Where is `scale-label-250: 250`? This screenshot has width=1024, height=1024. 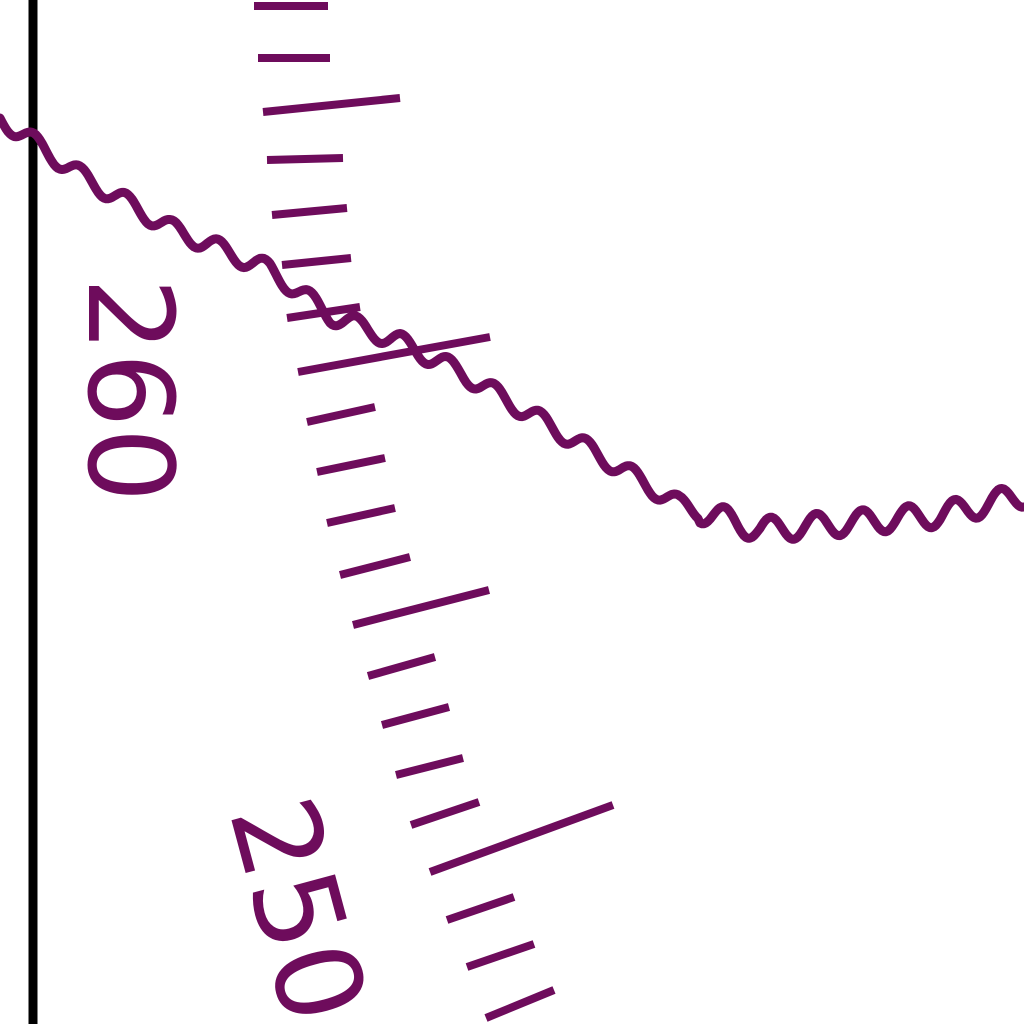
scale-label-250: 250 is located at coordinates (298, 903).